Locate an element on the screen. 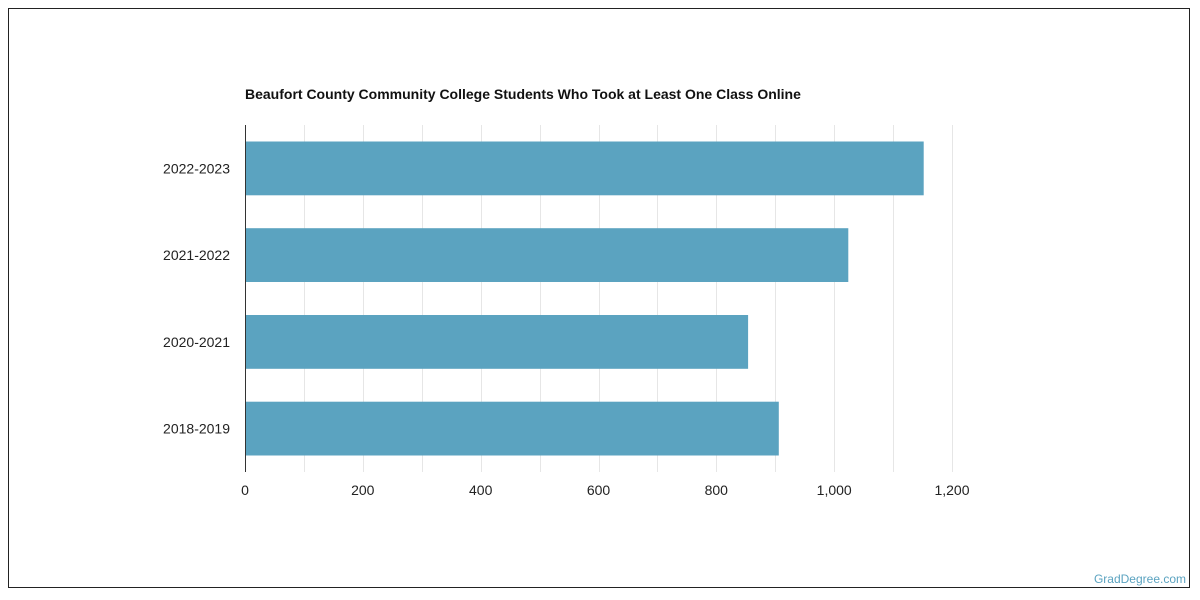 This screenshot has width=1200, height=600. bar-2018-2019 is located at coordinates (512, 428).